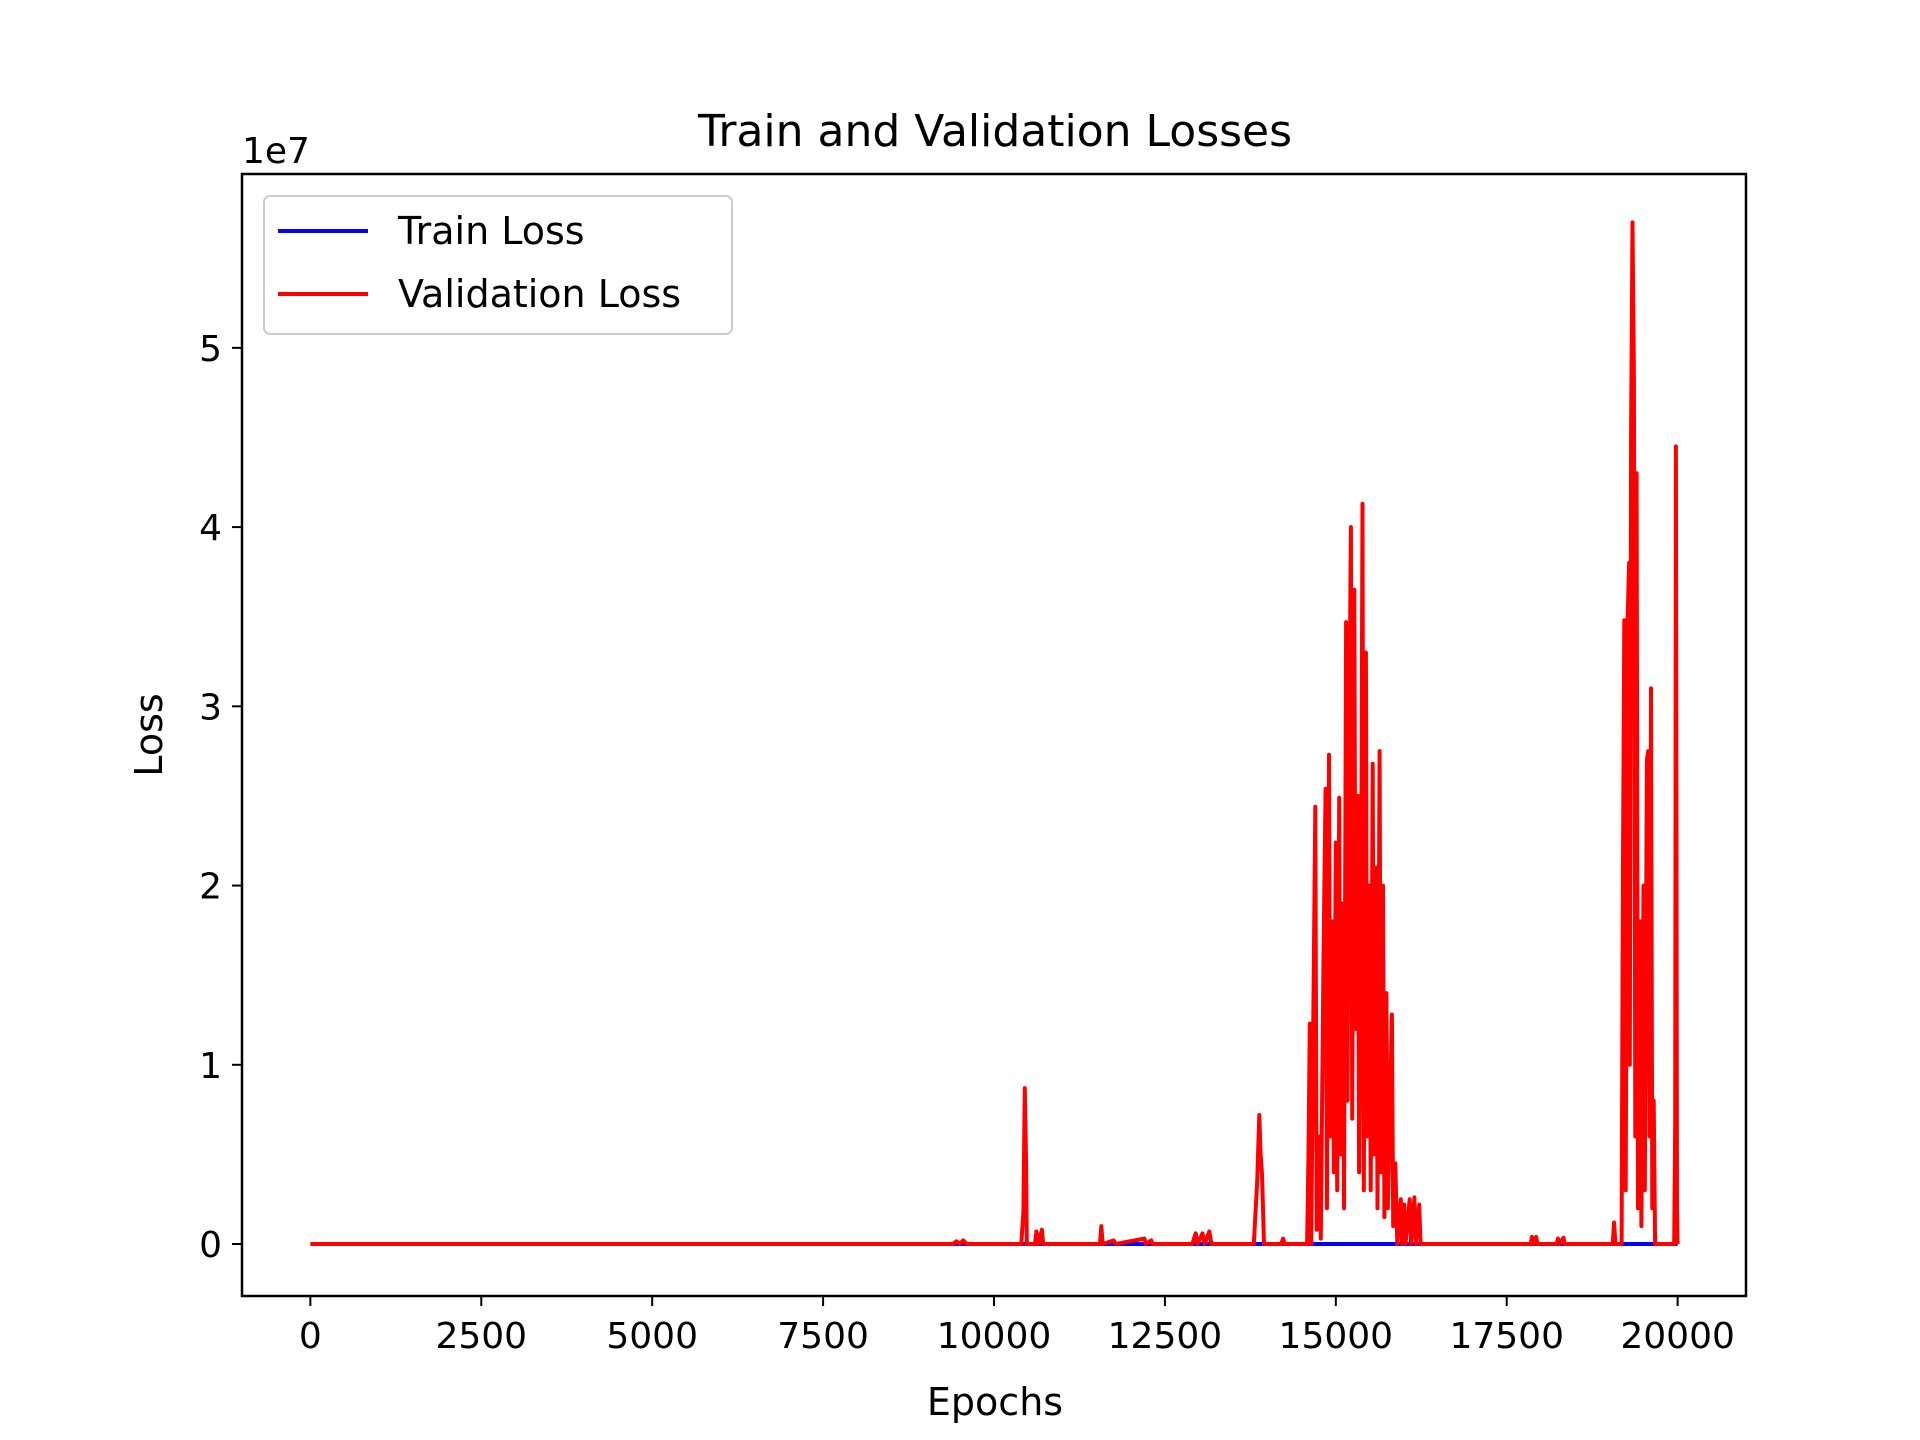 The image size is (1920, 1440). What do you see at coordinates (1336, 1336) in the screenshot?
I see `x-tick-label: 15000` at bounding box center [1336, 1336].